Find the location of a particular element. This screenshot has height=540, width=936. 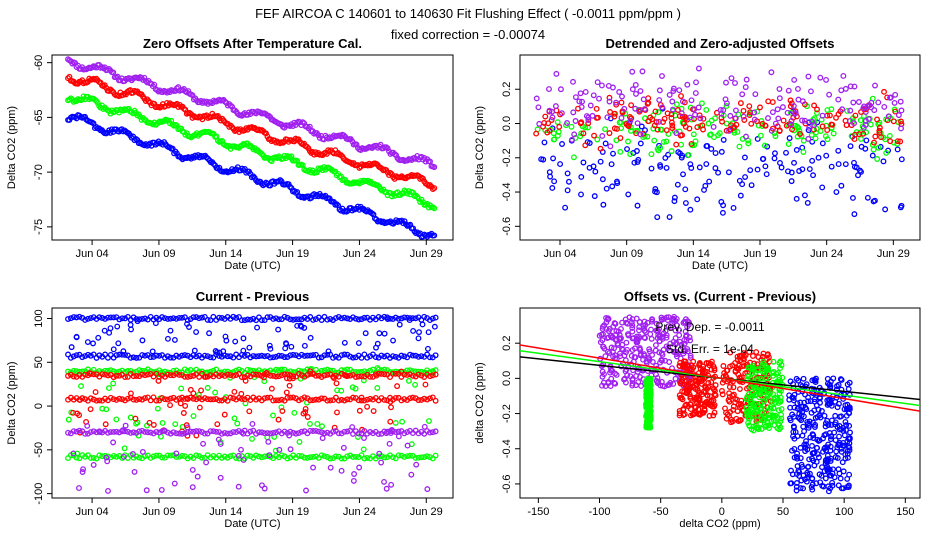

y-tick-label: -0.6 is located at coordinates (507, 483).